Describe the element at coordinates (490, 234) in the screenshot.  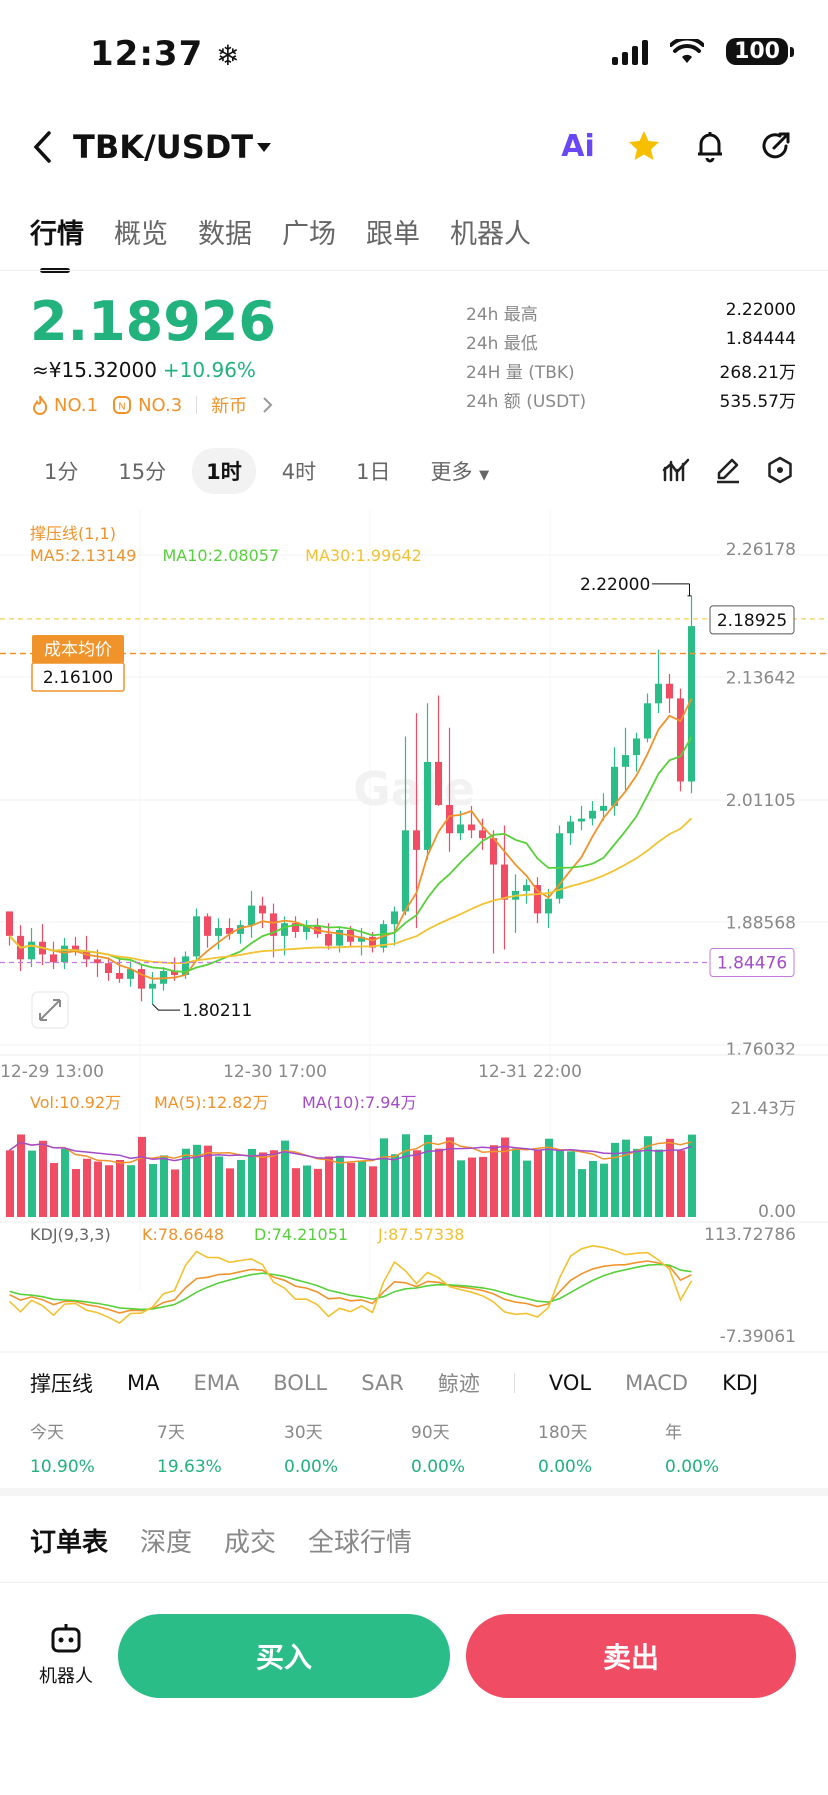
I see `tab-robot: 机器人` at that location.